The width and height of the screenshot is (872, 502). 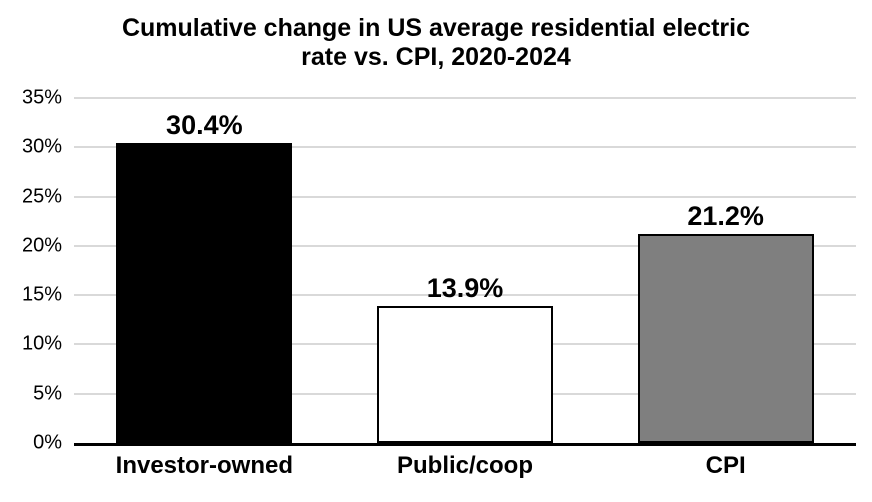 What do you see at coordinates (204, 125) in the screenshot?
I see `bar-value-label-investor-owned: 30.4%` at bounding box center [204, 125].